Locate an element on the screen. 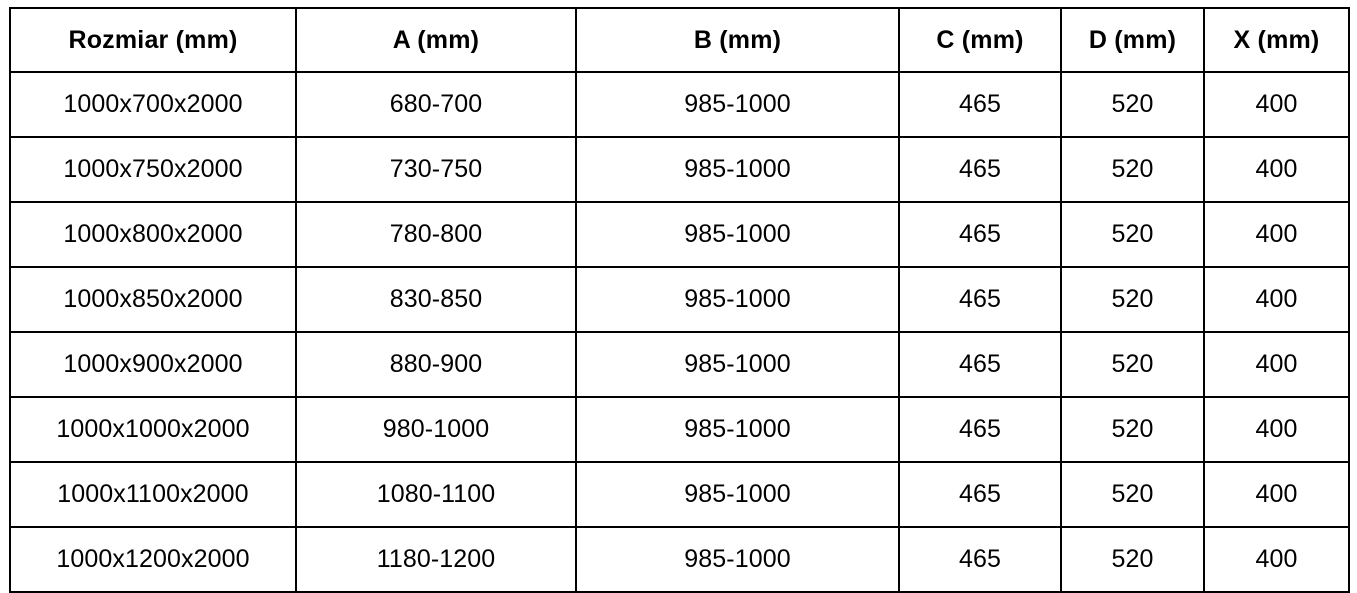  cell-a: 780-800 is located at coordinates (436, 234).